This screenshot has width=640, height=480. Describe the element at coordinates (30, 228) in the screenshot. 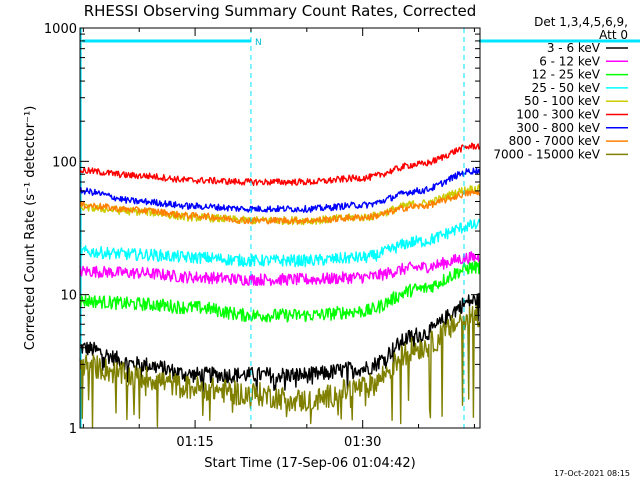

I see `y-axis-label: Corrected Count Rate (s⁻¹ detector⁻¹)` at that location.